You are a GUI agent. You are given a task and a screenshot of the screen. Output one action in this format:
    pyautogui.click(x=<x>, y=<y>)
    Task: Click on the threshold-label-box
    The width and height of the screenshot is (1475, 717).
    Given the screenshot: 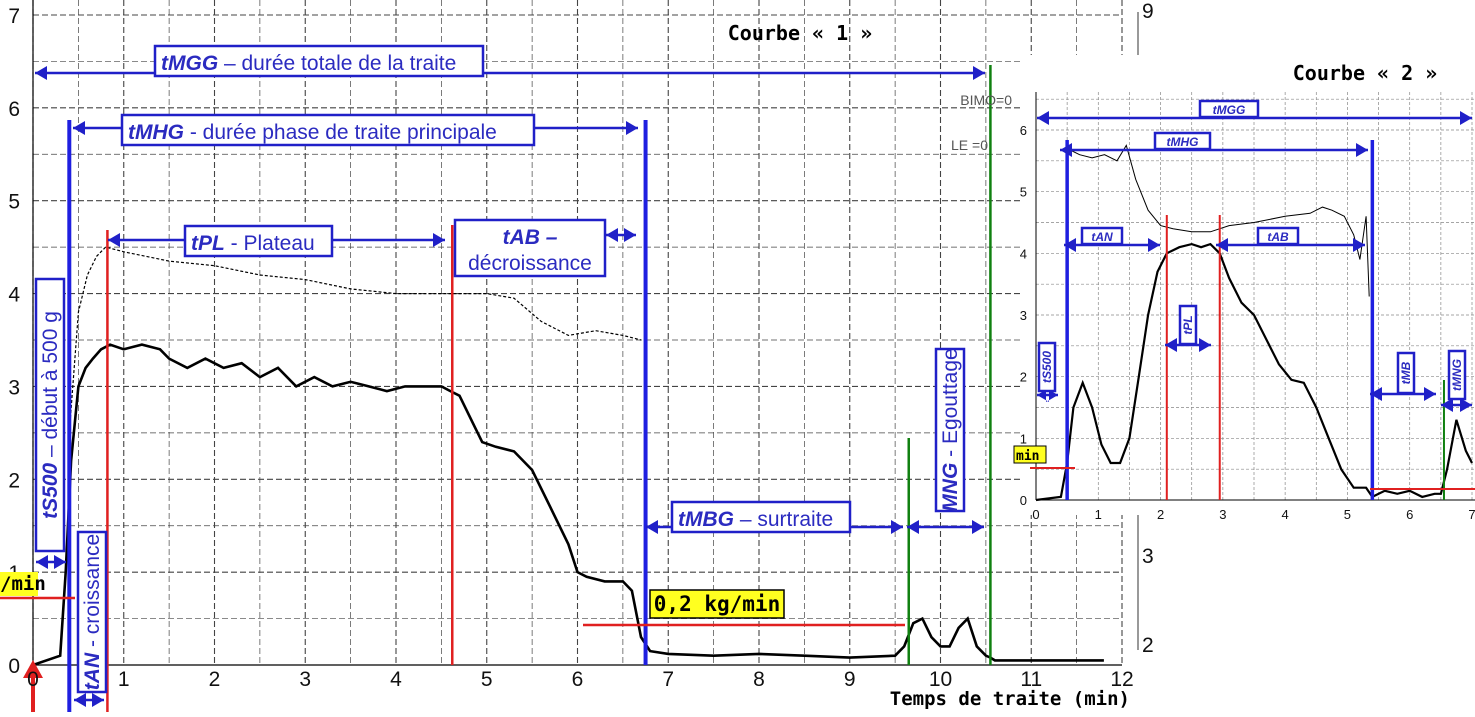 What is the action you would take?
    pyautogui.click(x=717, y=604)
    